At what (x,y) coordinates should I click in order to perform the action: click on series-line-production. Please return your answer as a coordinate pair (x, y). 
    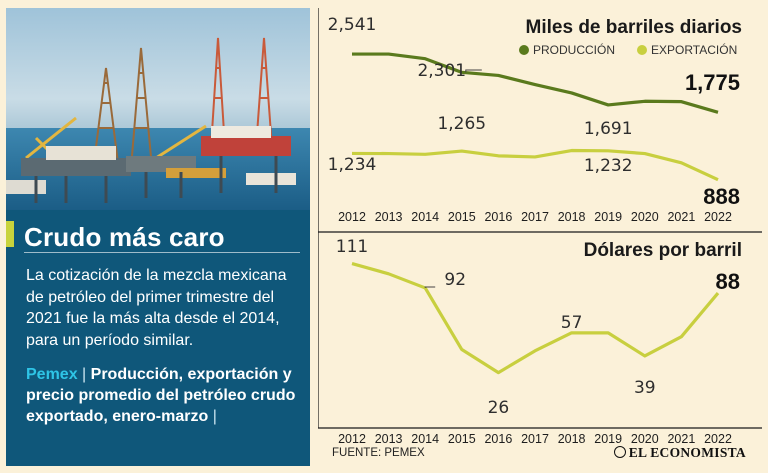
    Looking at the image, I should click on (535, 83).